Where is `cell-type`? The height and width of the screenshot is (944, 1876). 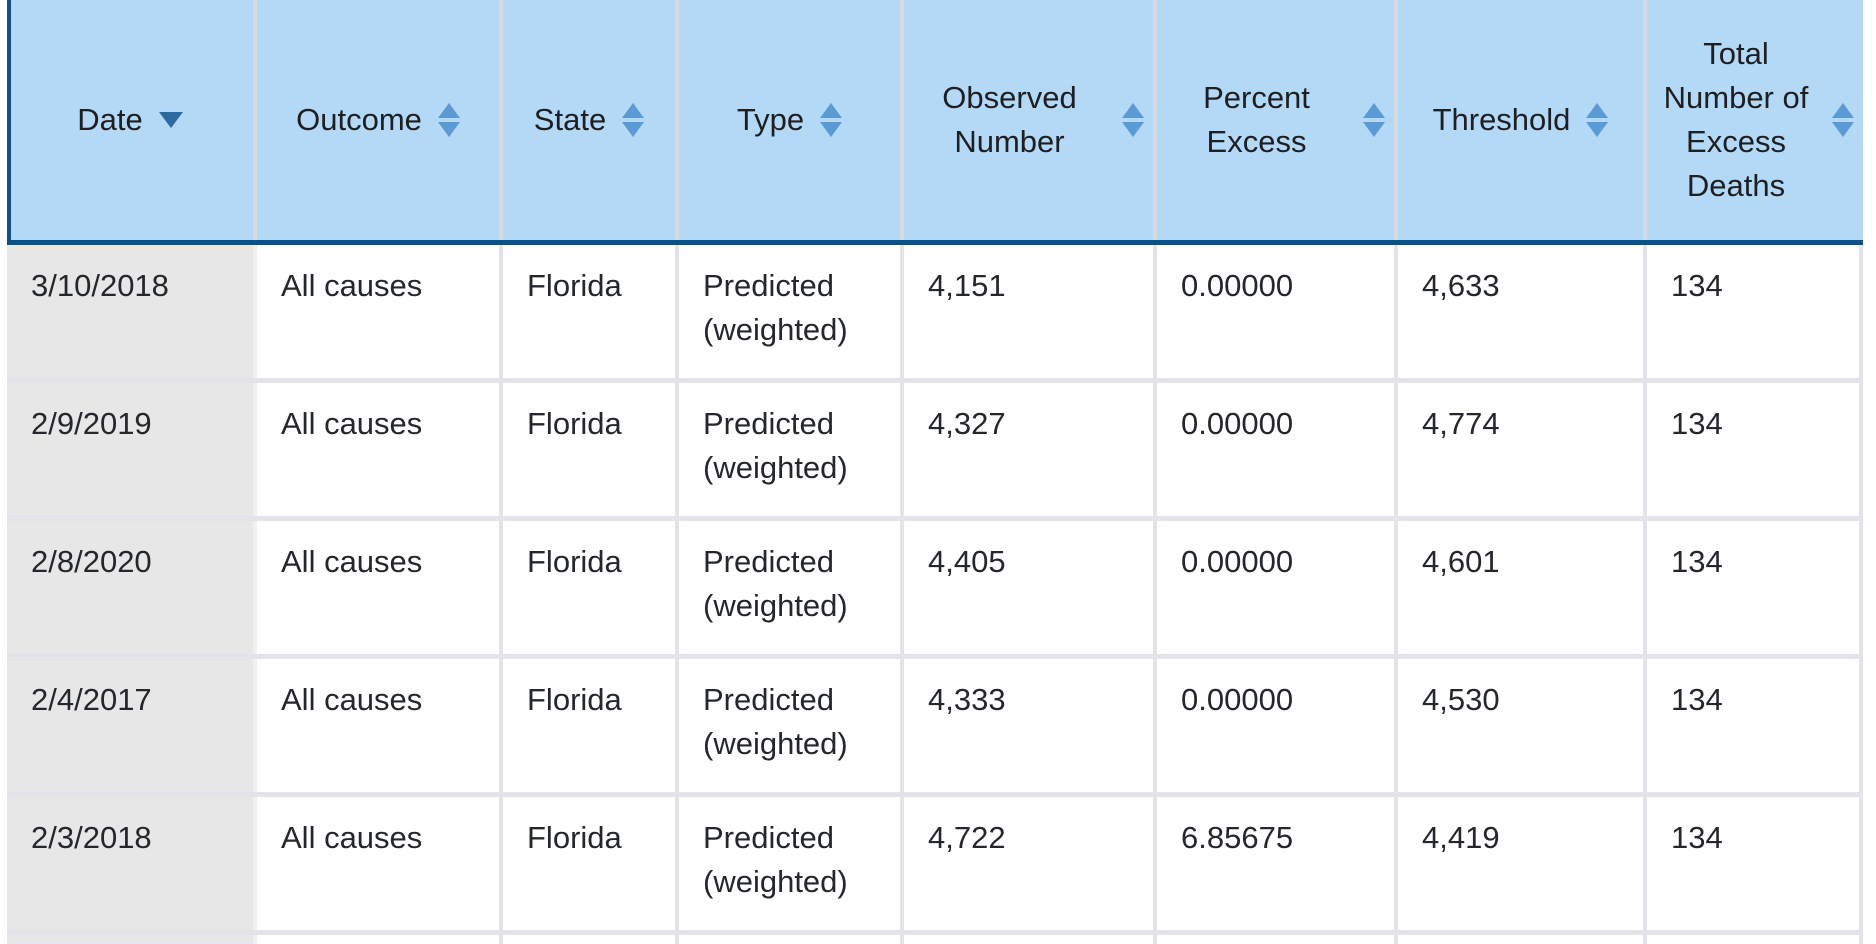 cell-type is located at coordinates (791, 939).